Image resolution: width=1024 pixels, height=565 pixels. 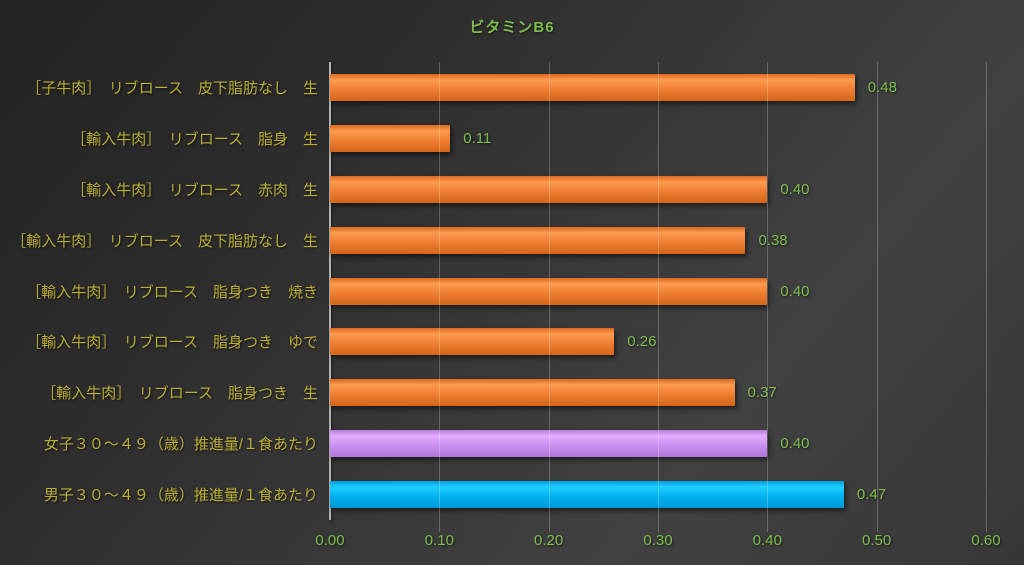 I want to click on bar-value-label: 0.48, so click(x=882, y=87).